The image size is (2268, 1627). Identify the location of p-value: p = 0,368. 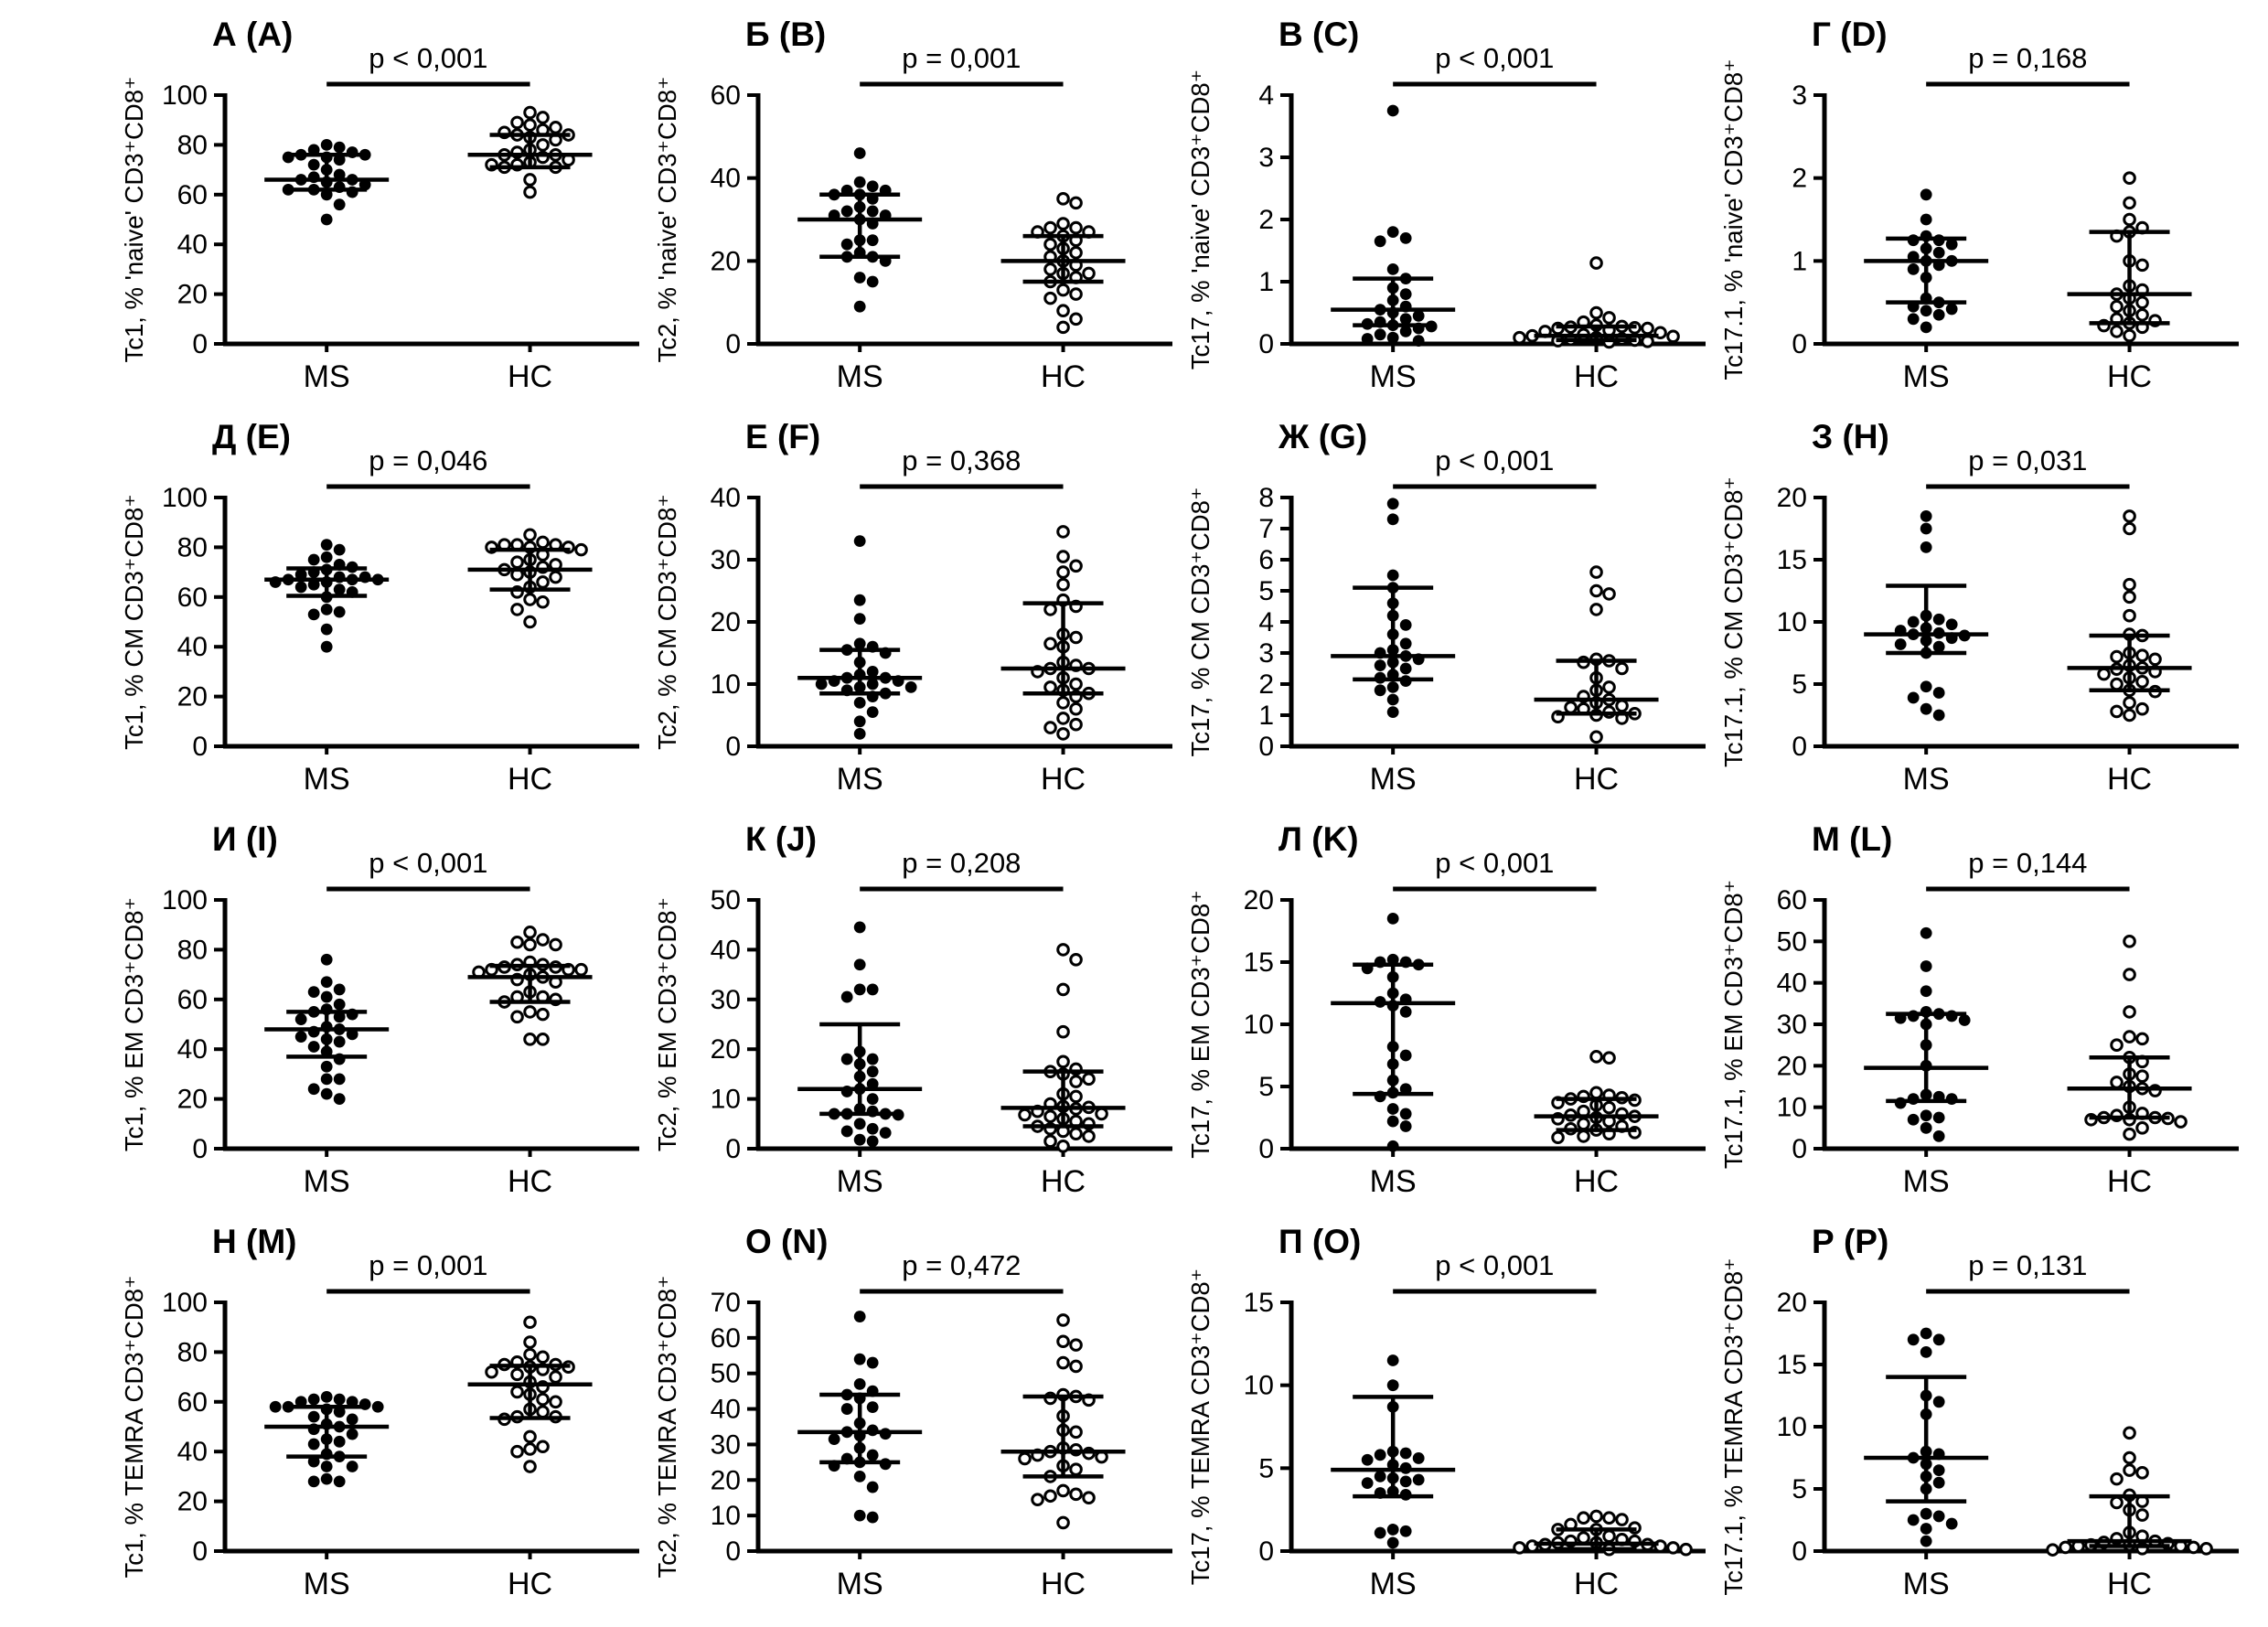
(961, 460).